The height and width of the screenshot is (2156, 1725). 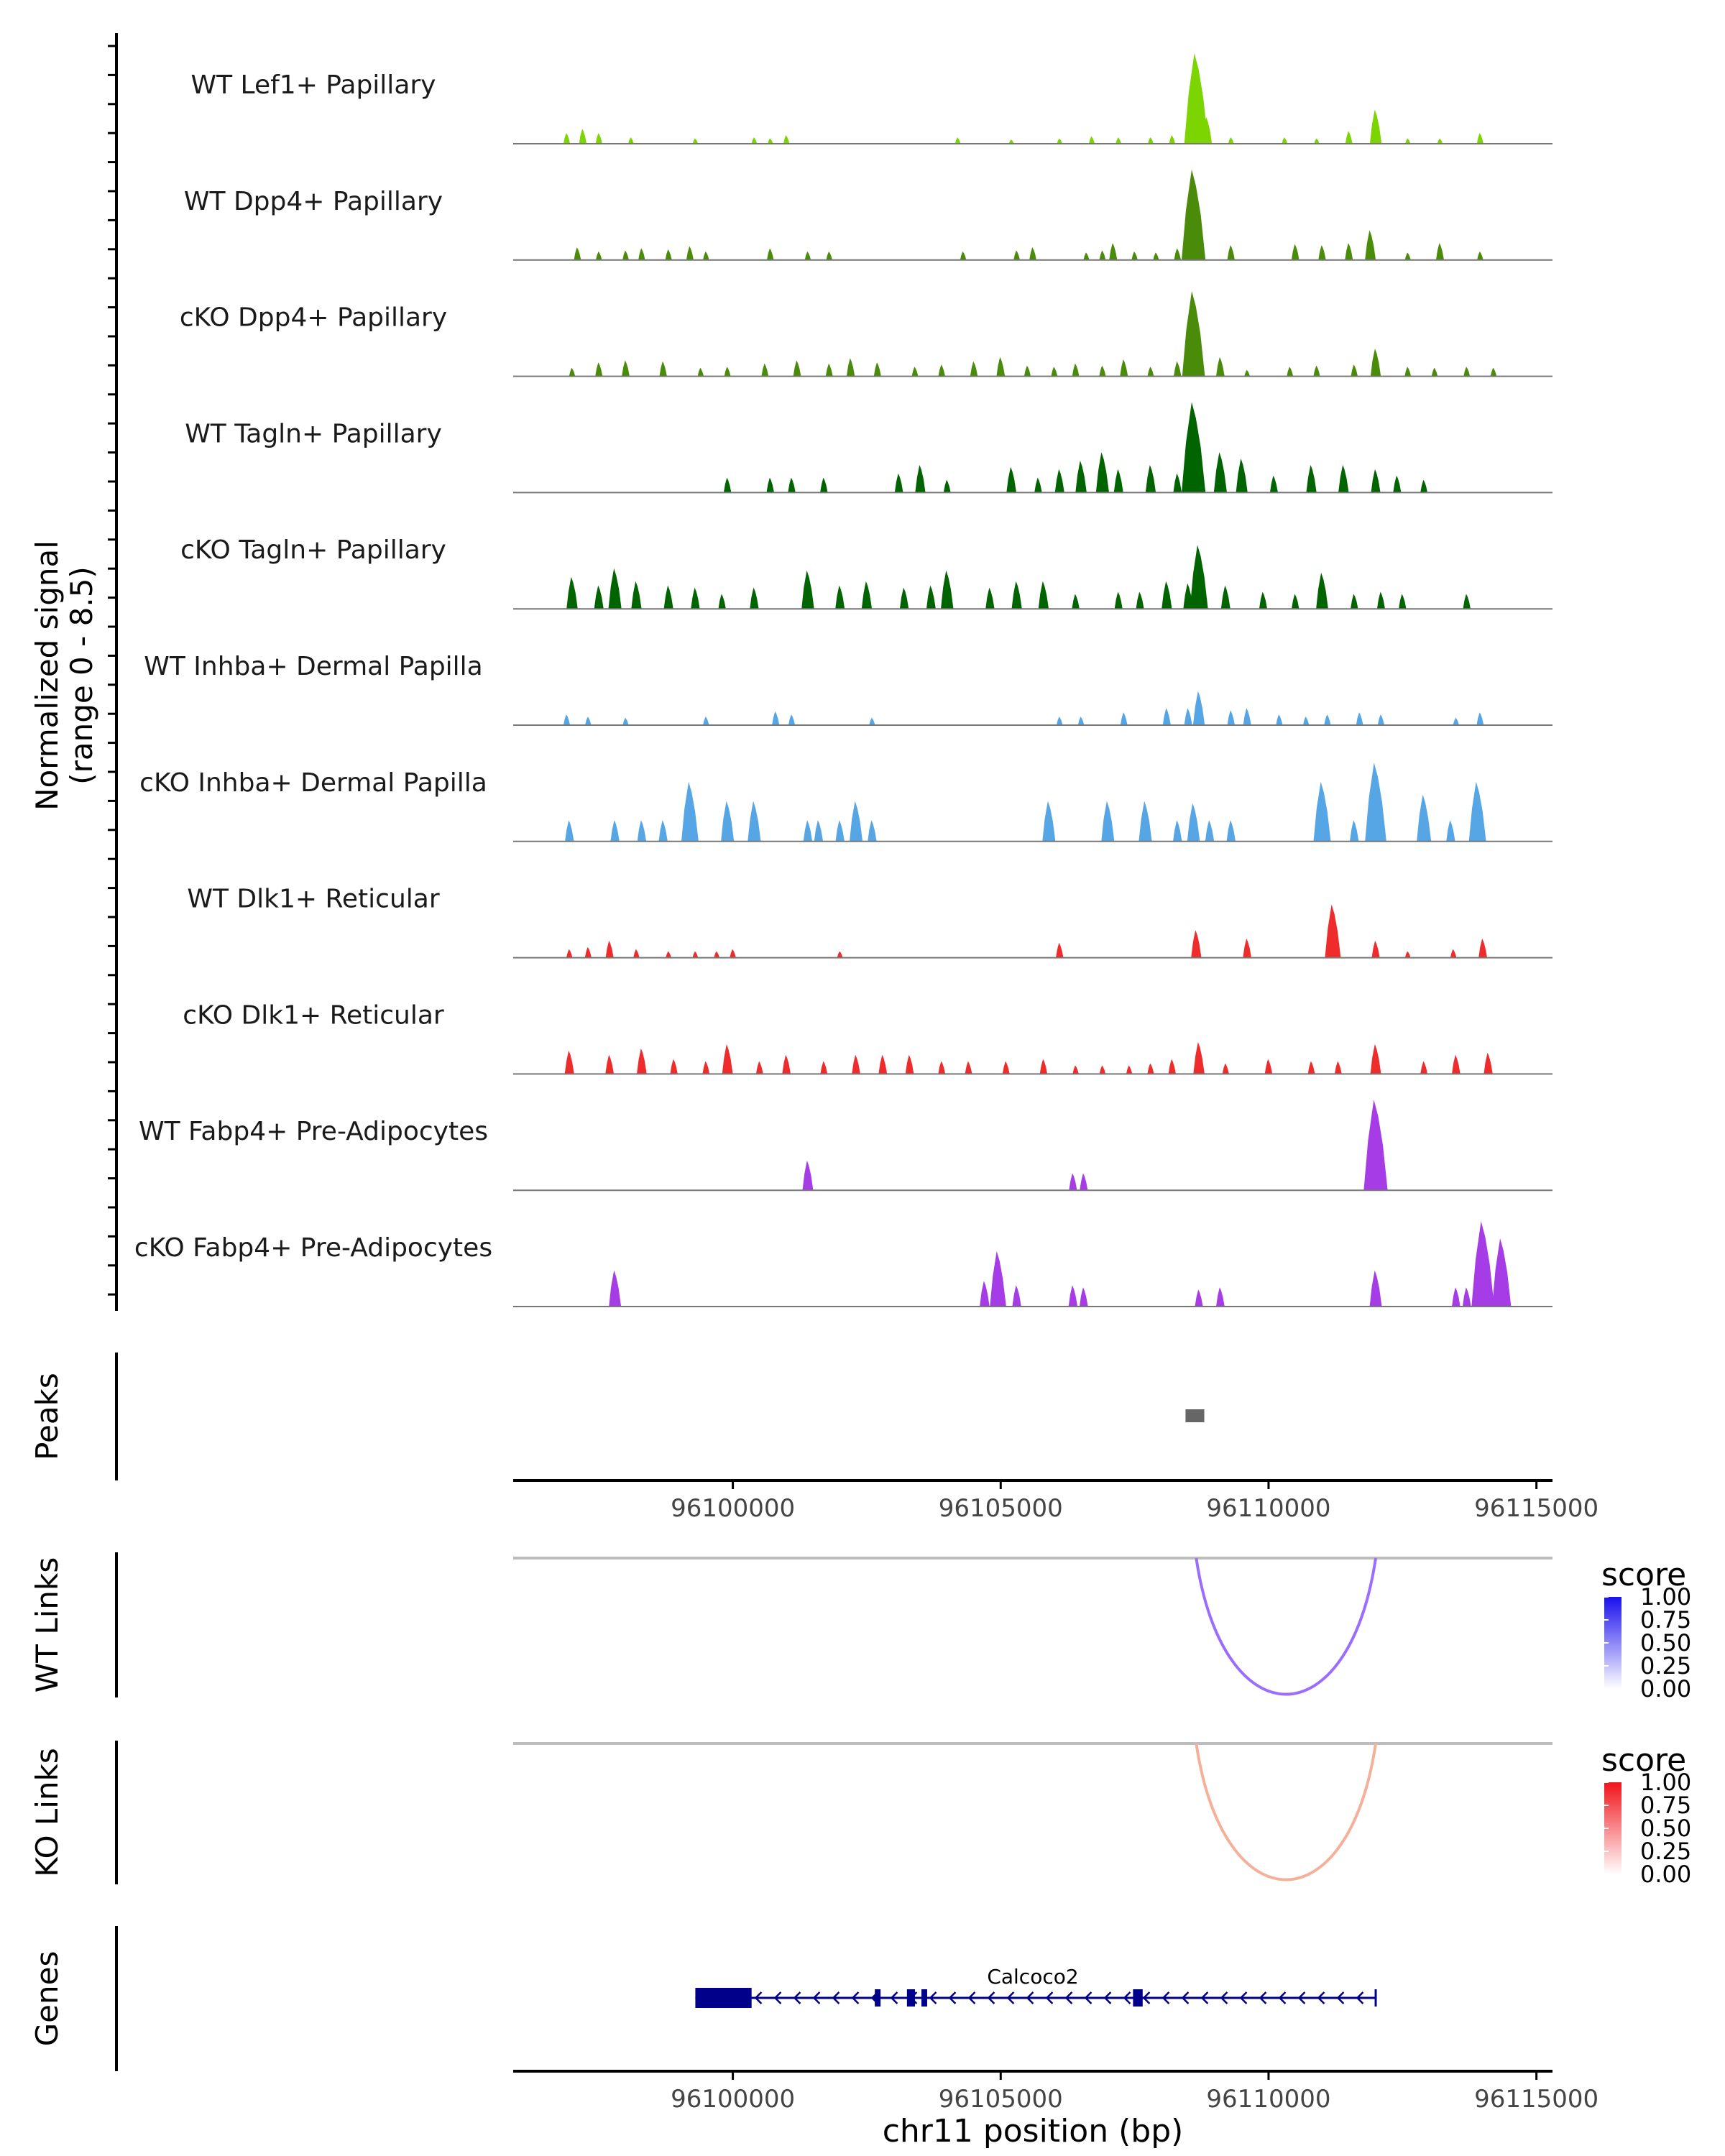 I want to click on track-label: WT Fabp4+ Pre-Adipocytes, so click(x=313, y=1131).